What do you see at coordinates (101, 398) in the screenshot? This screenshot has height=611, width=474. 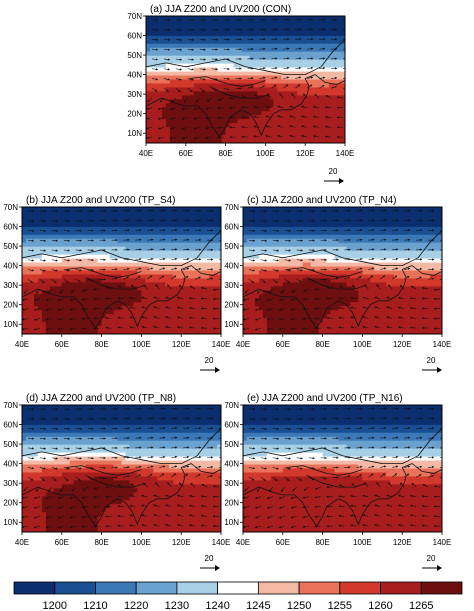 I see `panel-title: (d) JJA Z200 and UV200 (TP_N8)` at bounding box center [101, 398].